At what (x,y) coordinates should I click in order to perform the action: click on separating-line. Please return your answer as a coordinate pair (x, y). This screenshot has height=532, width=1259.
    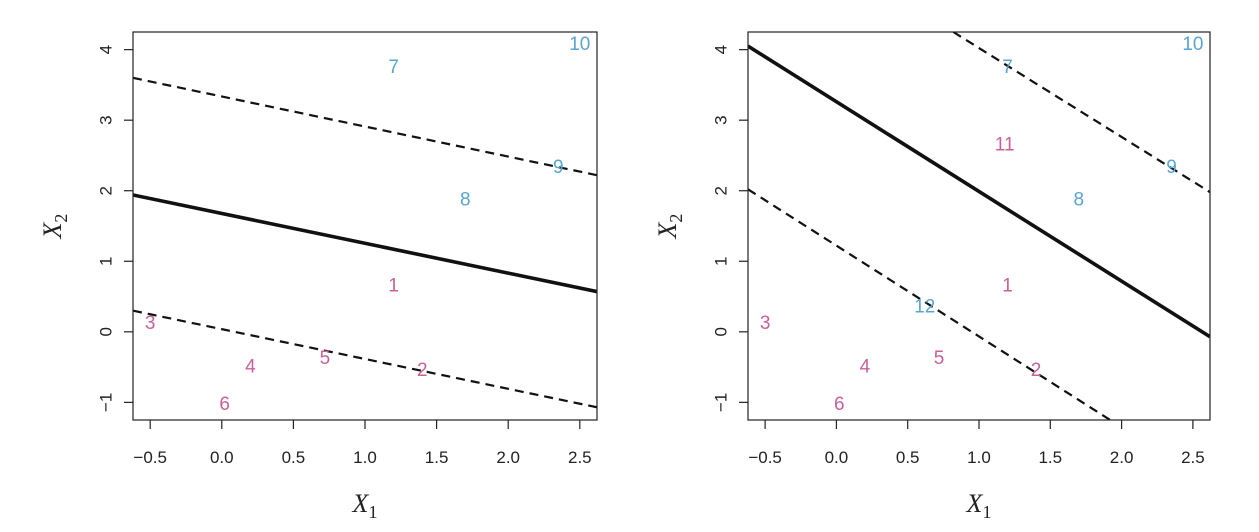
    Looking at the image, I should click on (365, 243).